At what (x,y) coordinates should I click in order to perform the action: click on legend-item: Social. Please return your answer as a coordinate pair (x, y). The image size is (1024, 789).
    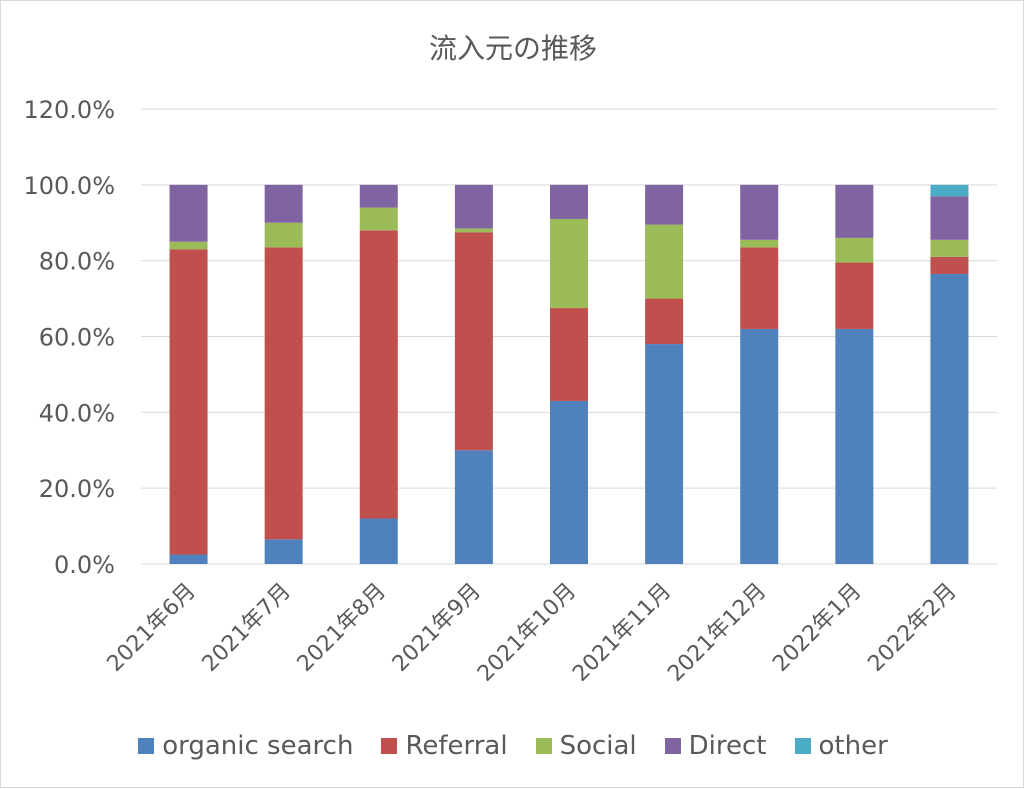
    Looking at the image, I should click on (586, 746).